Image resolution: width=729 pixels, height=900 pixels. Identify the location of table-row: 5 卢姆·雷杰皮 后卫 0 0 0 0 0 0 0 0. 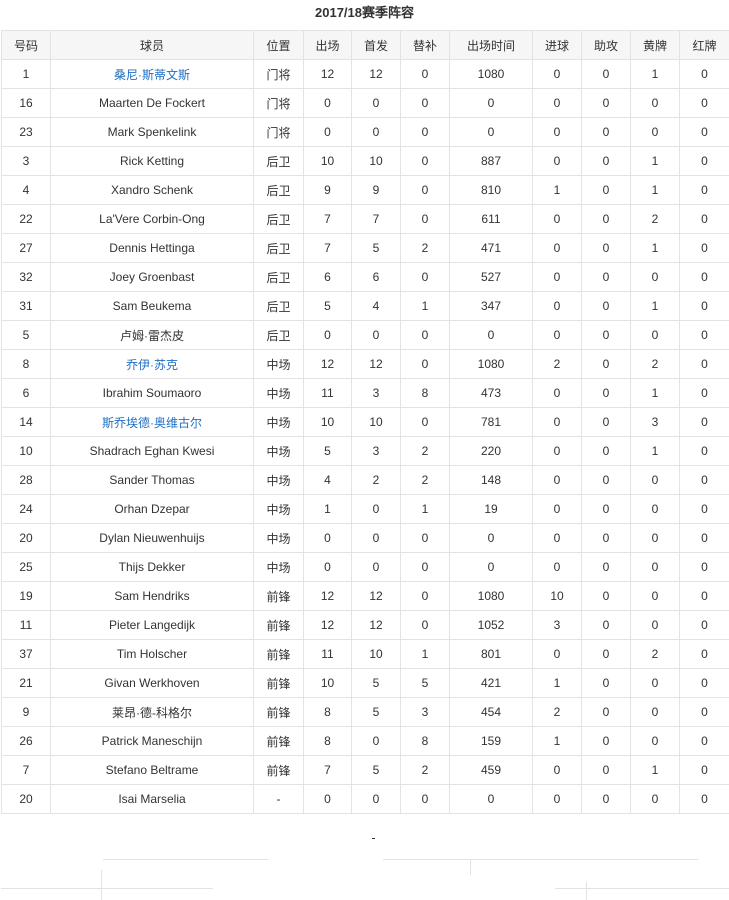
(365, 335).